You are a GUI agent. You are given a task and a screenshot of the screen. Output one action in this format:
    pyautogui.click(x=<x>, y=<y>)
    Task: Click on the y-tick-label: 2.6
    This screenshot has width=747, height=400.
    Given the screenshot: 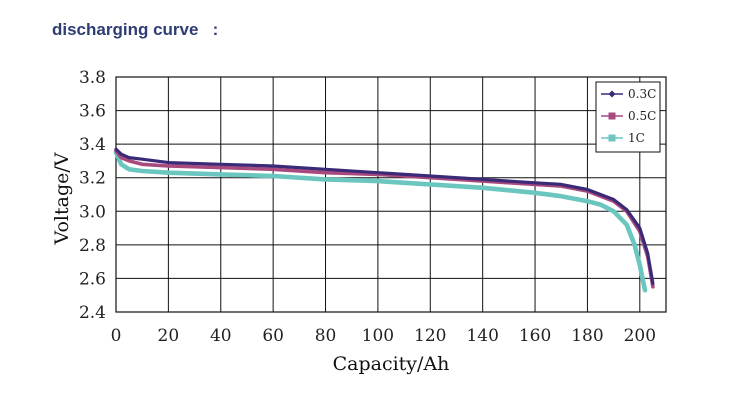 What is the action you would take?
    pyautogui.click(x=92, y=279)
    